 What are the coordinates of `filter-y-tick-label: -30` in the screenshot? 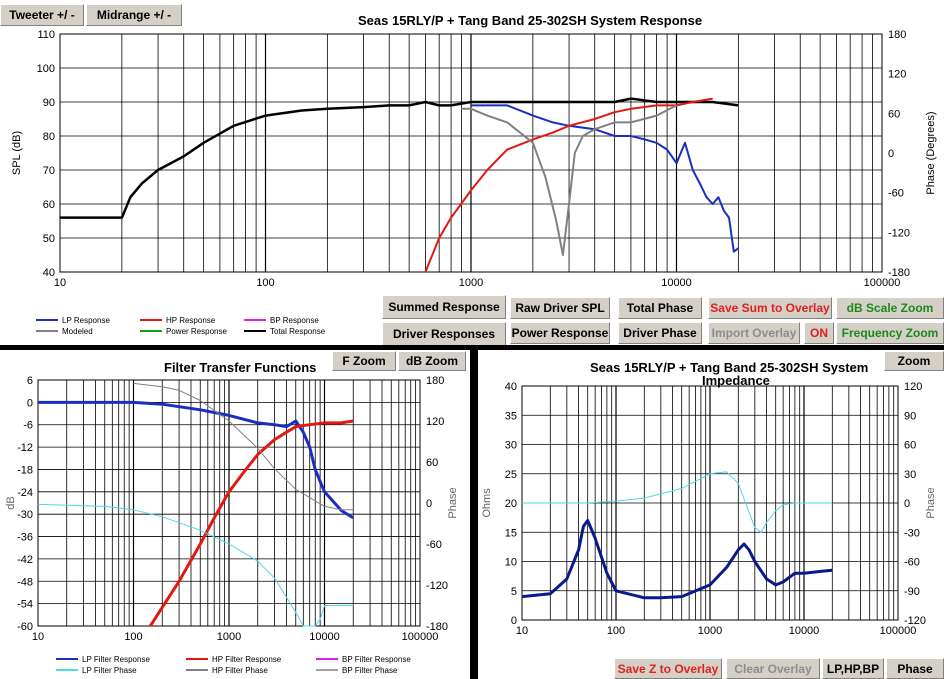 It's located at (25, 515).